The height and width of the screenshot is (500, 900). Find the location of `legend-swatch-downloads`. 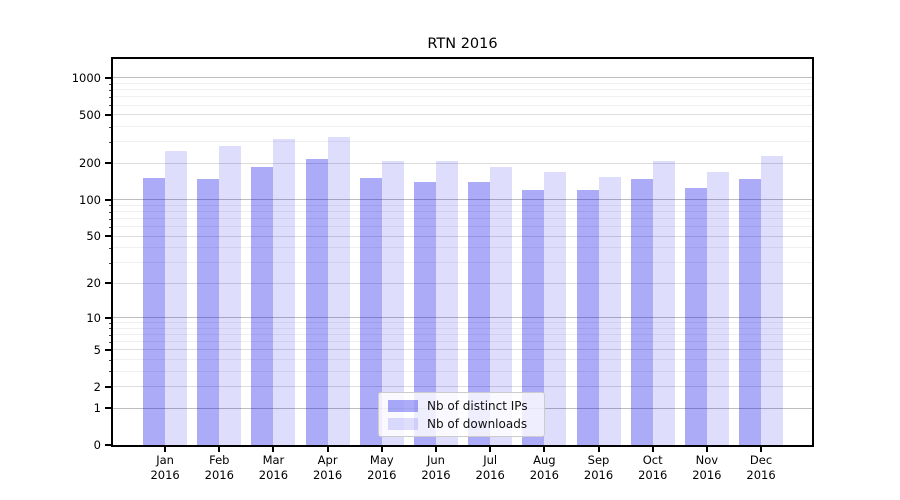

legend-swatch-downloads is located at coordinates (403, 423).